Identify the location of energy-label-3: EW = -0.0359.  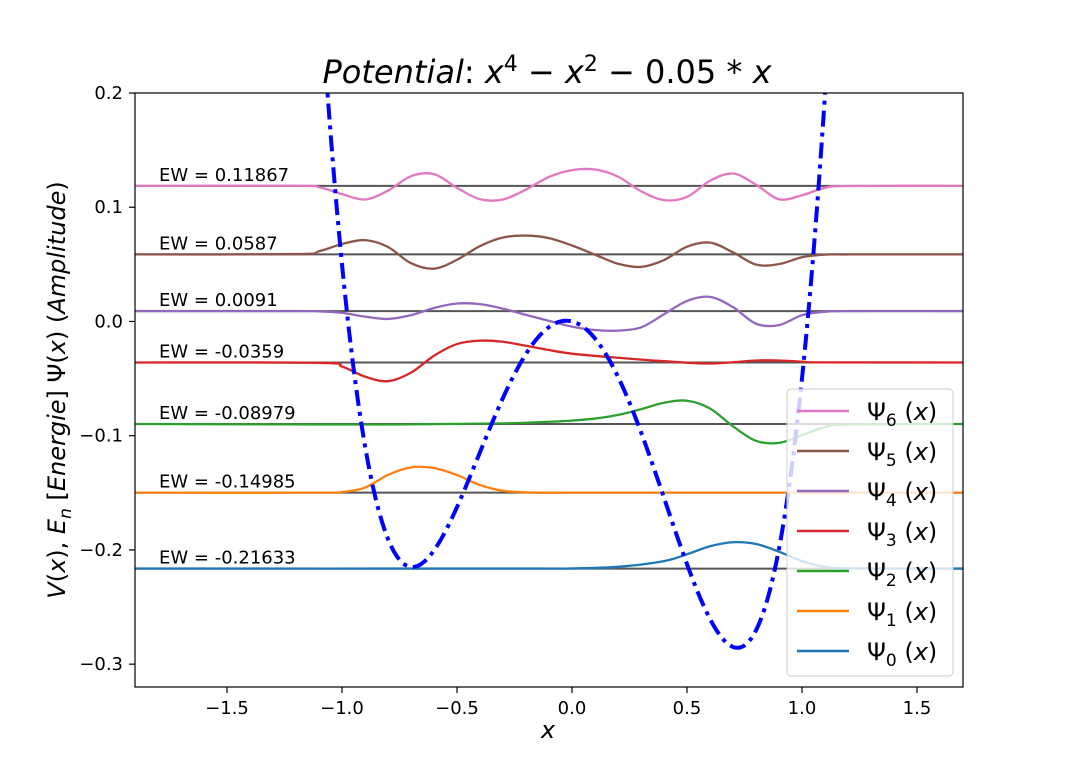
(221, 351).